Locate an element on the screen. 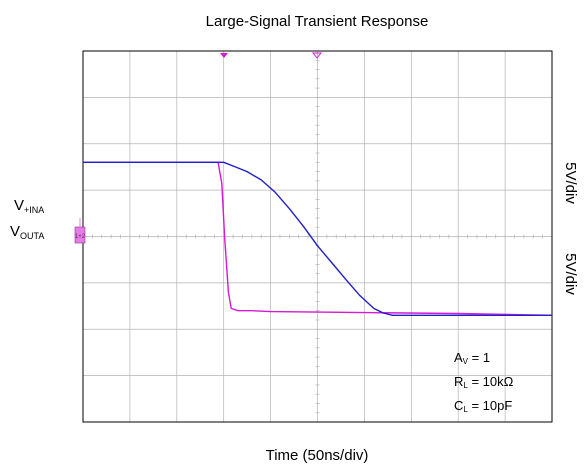 The width and height of the screenshot is (587, 471). legend-vouta: VOUTA is located at coordinates (27, 232).